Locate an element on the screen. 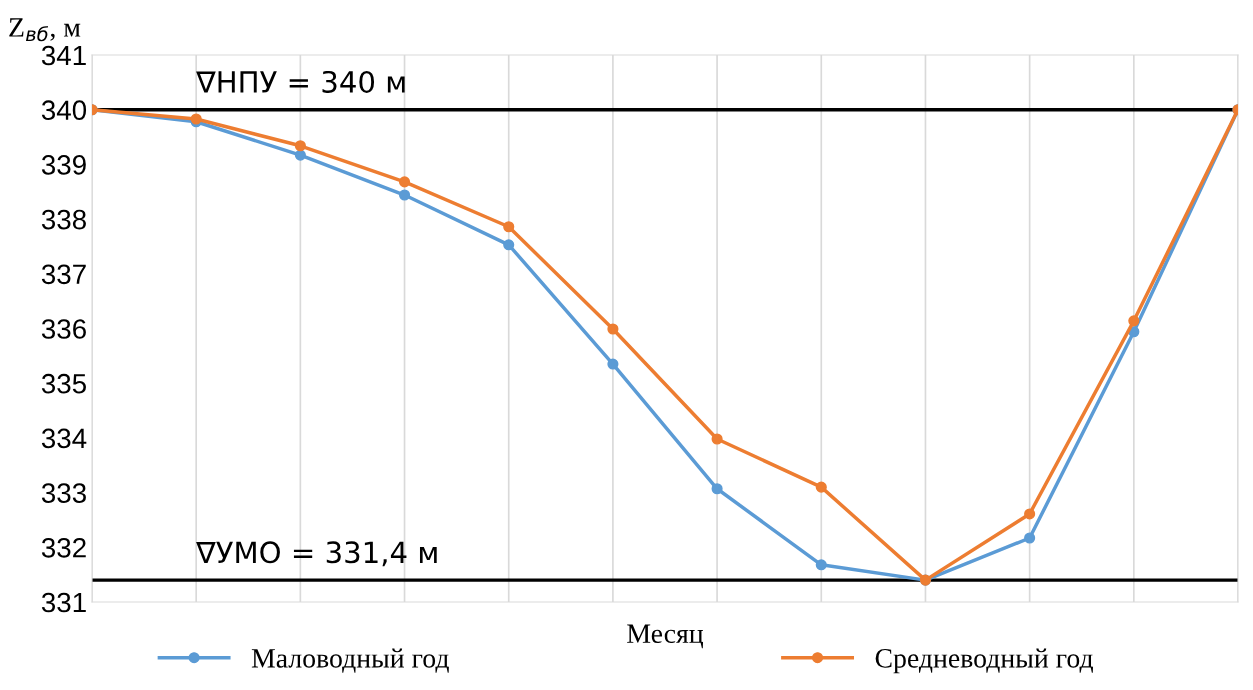 Image resolution: width=1253 pixels, height=690 pixels. y-tick-label: 332 is located at coordinates (63, 547).